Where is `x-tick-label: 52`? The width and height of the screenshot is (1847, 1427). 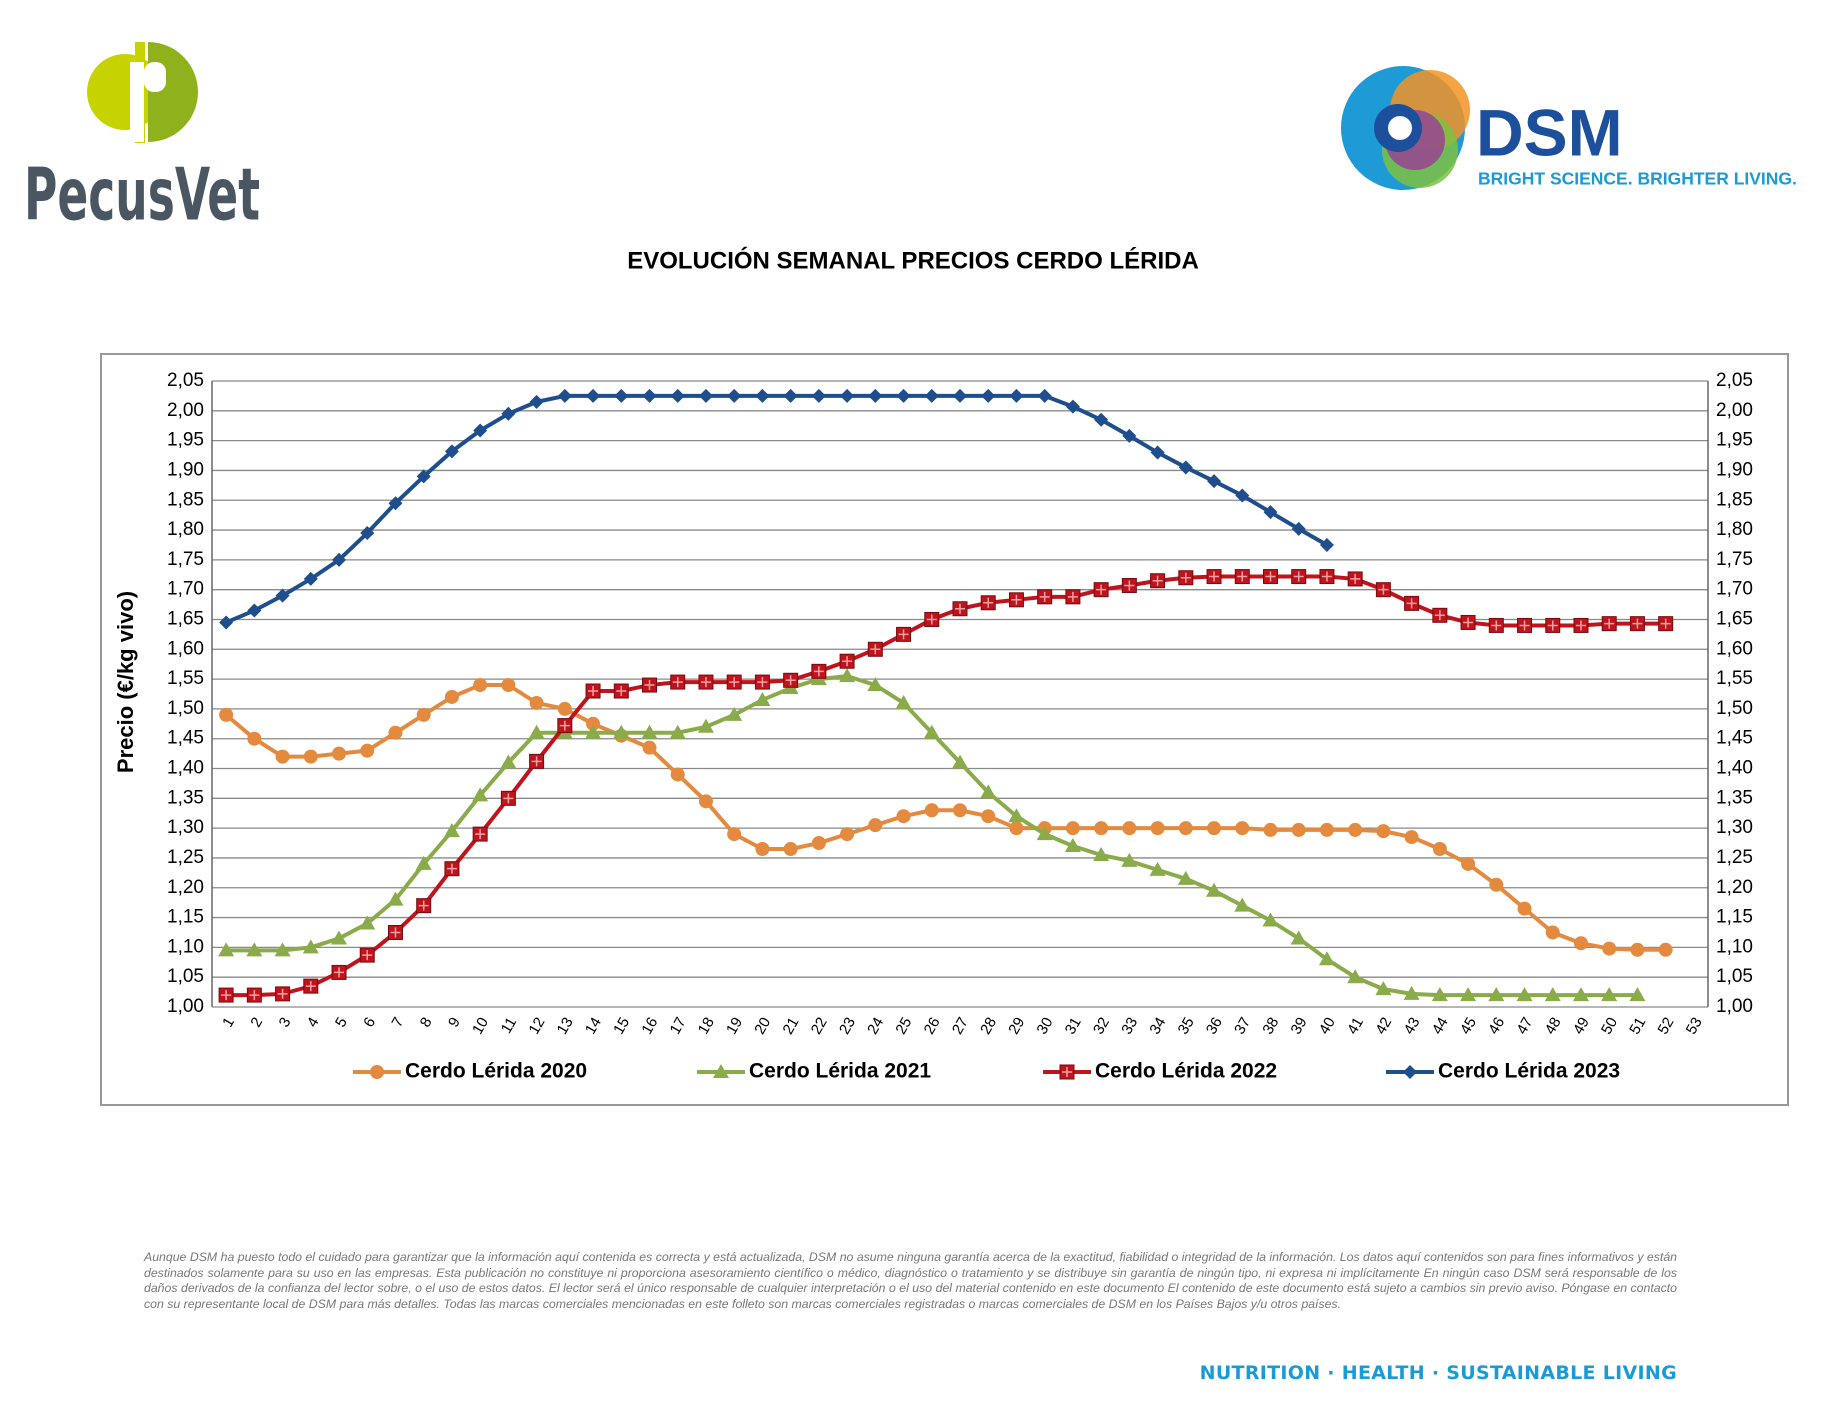 x-tick-label: 52 is located at coordinates (1665, 1025).